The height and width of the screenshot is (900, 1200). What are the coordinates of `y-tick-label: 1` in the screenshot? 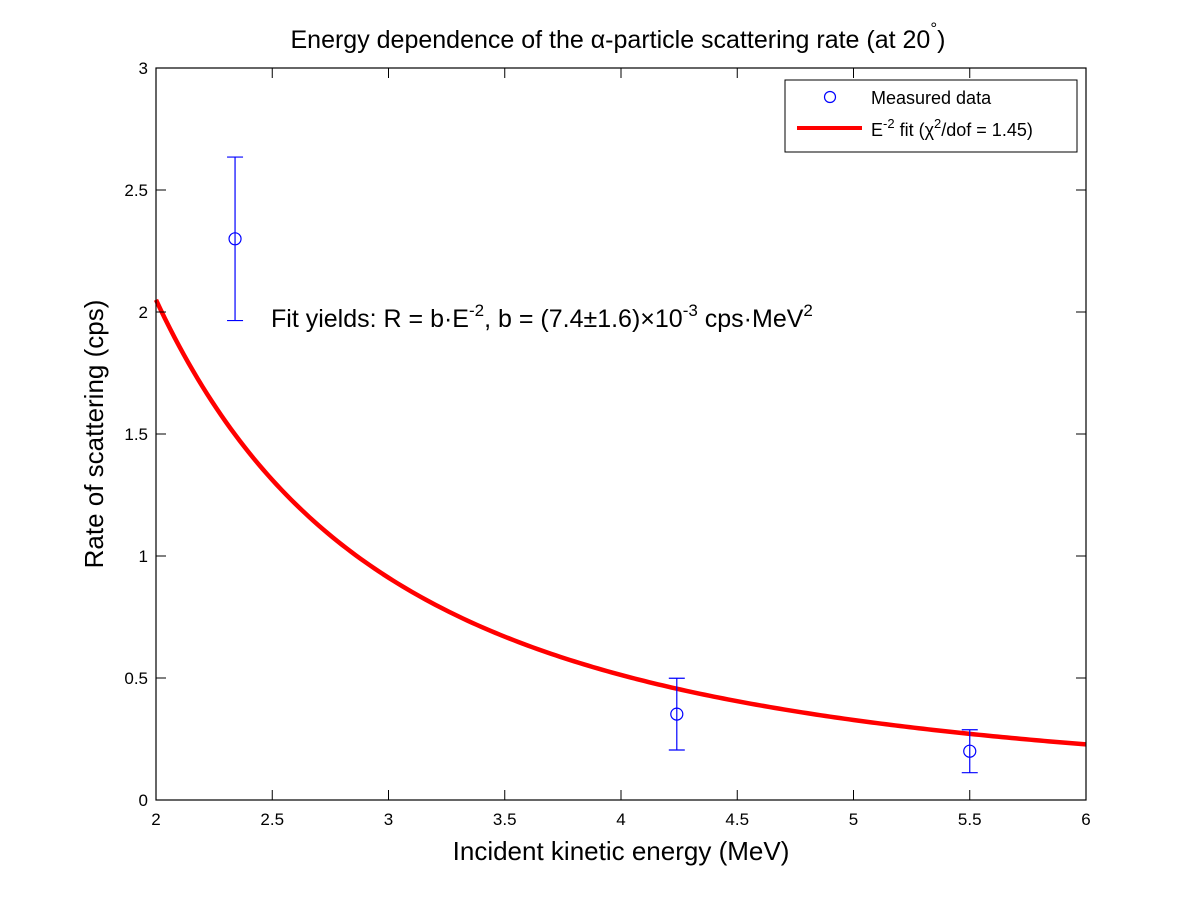 It's located at (143, 556).